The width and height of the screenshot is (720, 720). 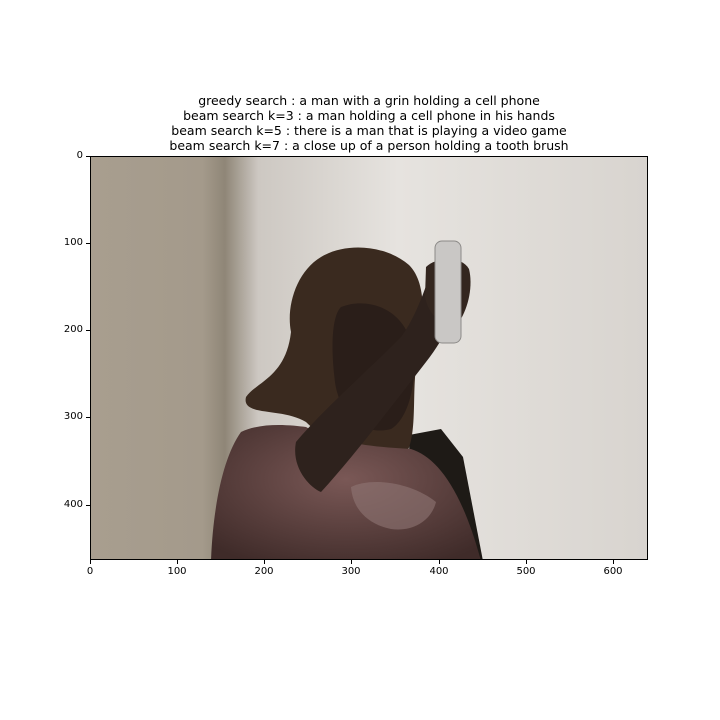 What do you see at coordinates (73, 416) in the screenshot?
I see `ytick-label-300: 300` at bounding box center [73, 416].